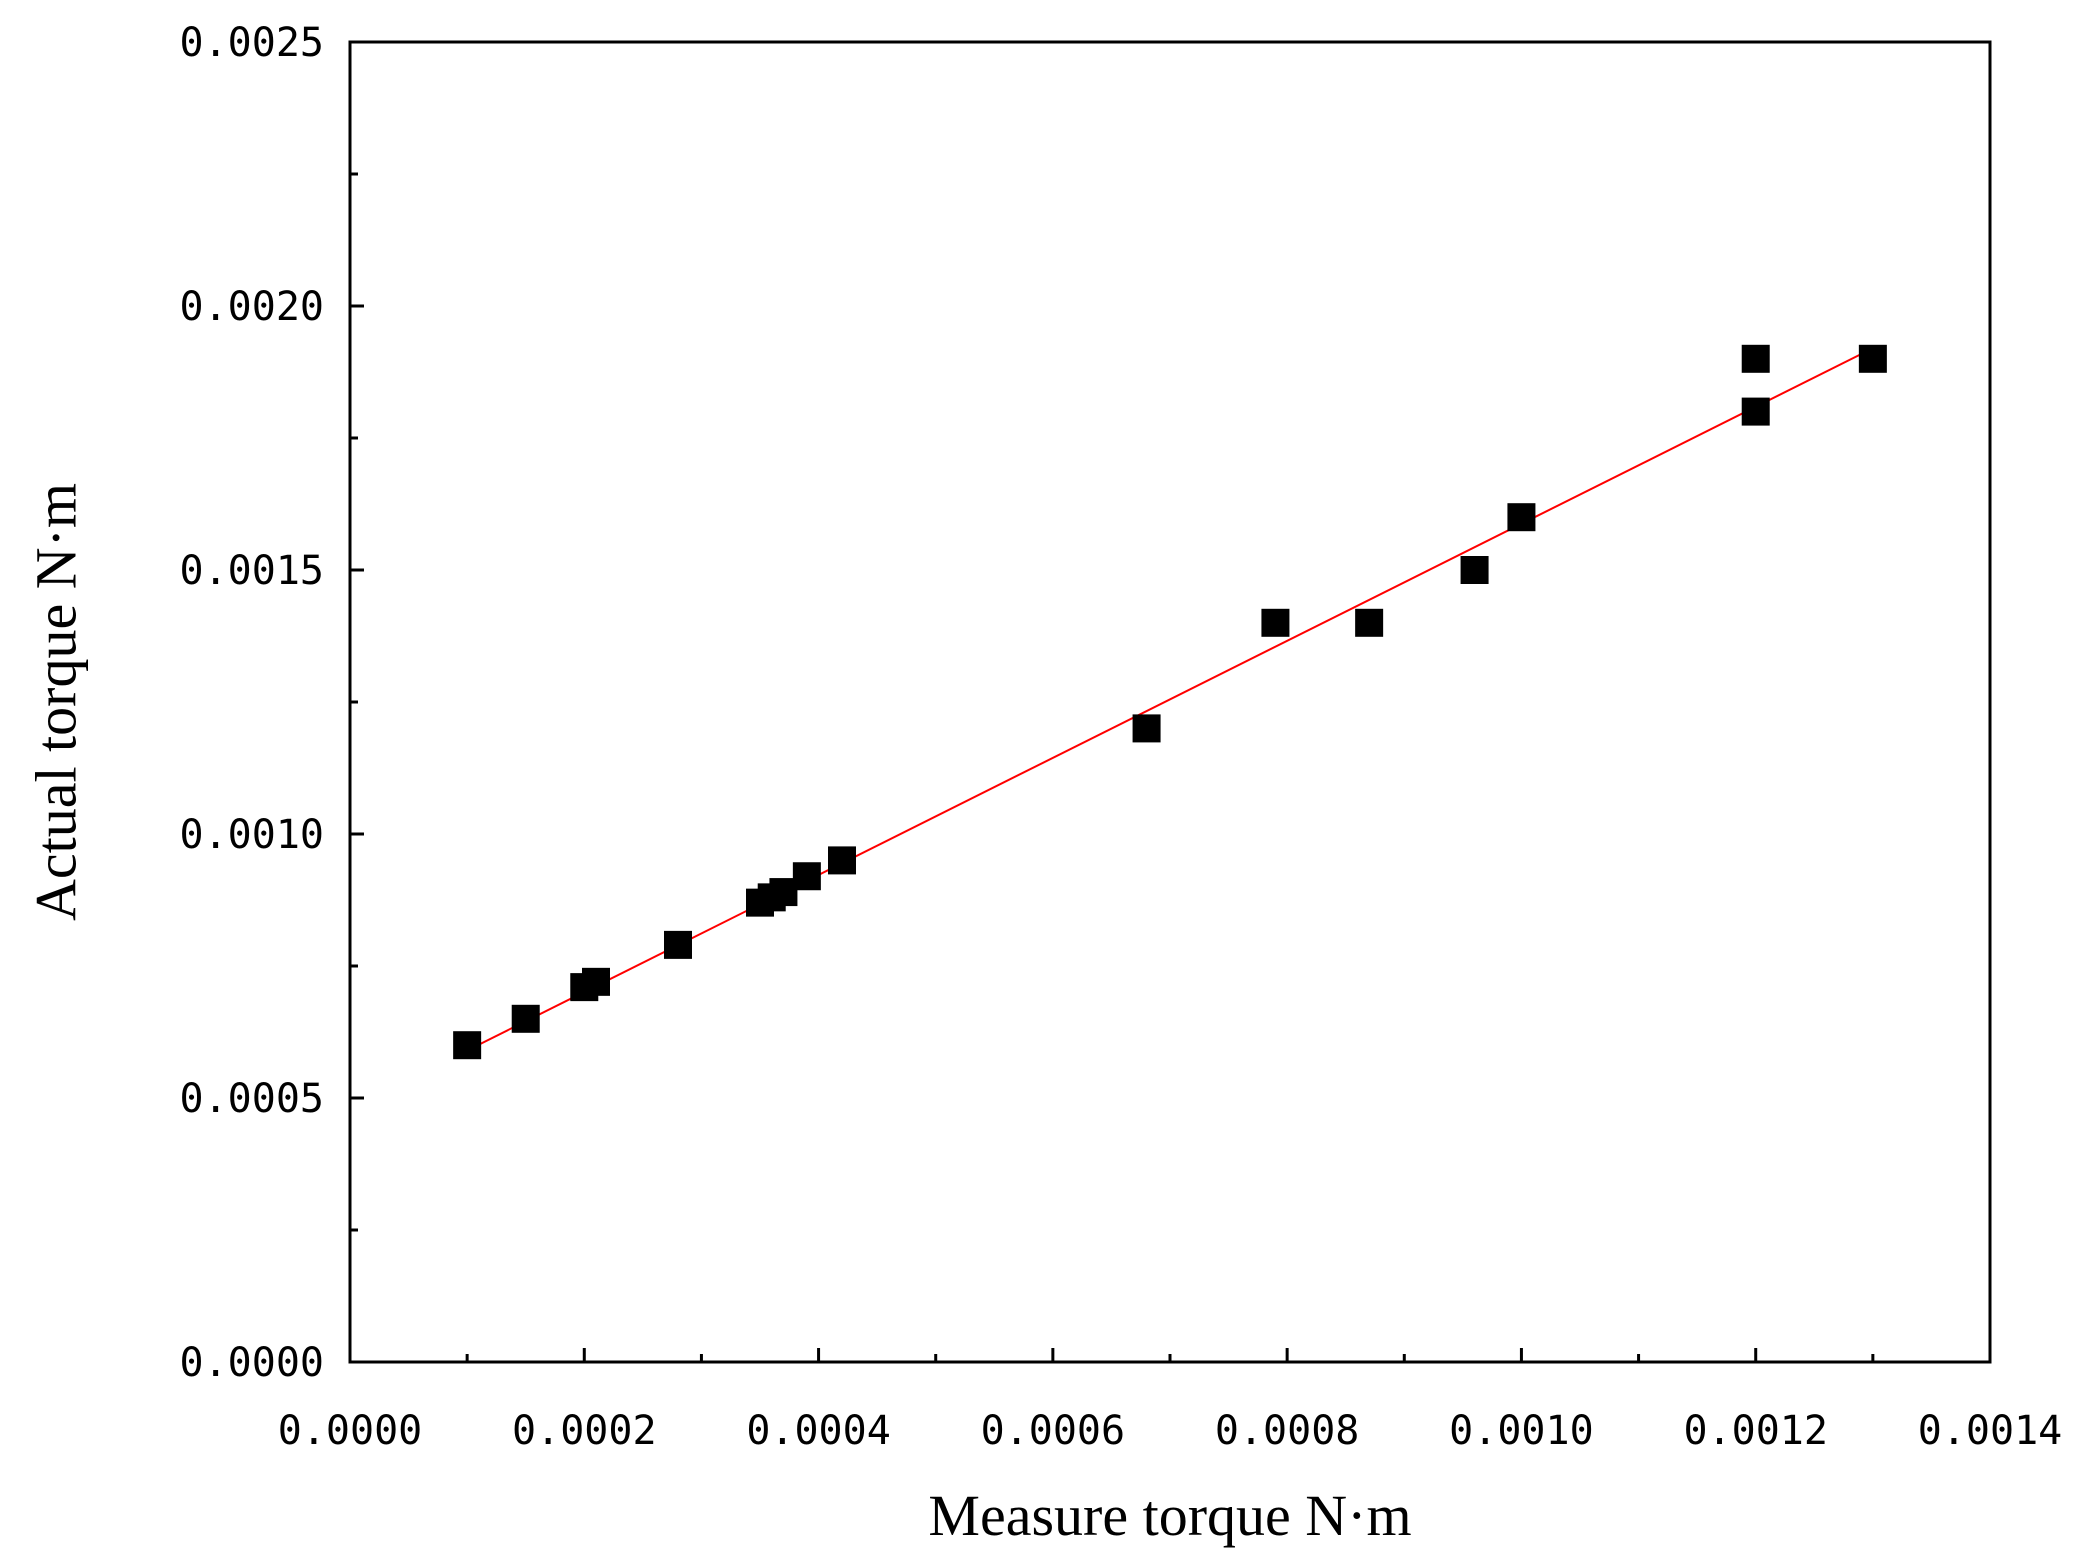  Describe the element at coordinates (1521, 1431) in the screenshot. I see `x-tick-label: 0.0010` at that location.